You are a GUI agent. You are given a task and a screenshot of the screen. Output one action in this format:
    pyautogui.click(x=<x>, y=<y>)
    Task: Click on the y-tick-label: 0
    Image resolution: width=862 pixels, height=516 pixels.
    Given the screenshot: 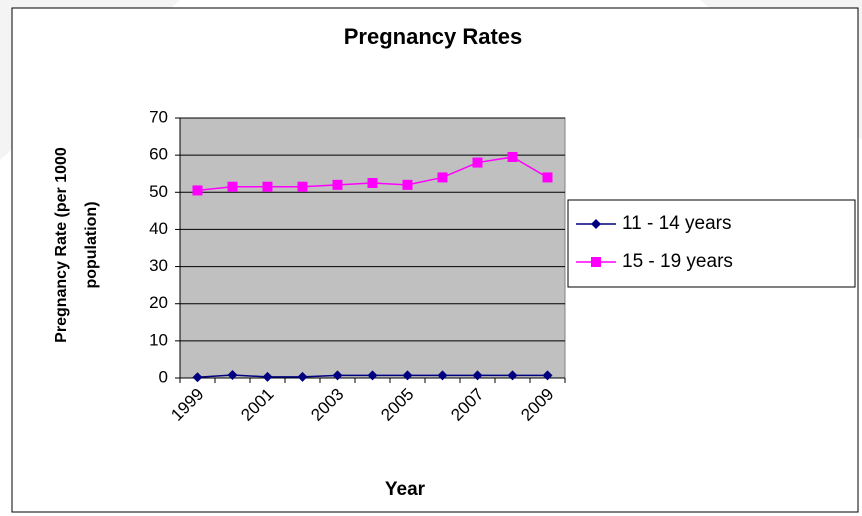 What is the action you would take?
    pyautogui.click(x=163, y=376)
    